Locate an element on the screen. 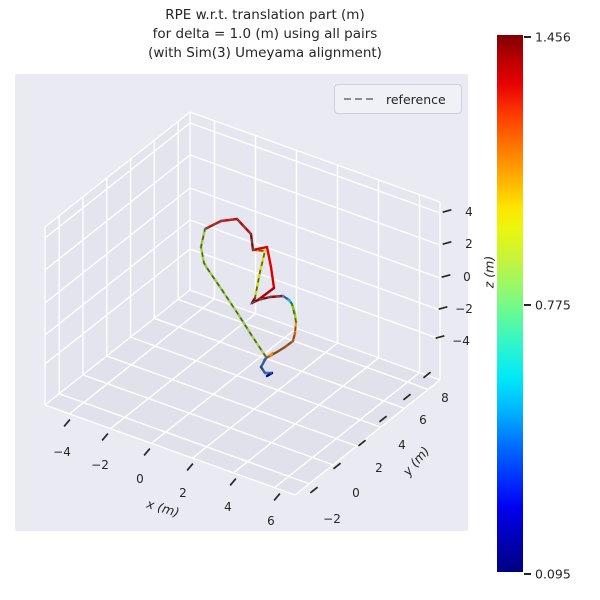 The image size is (600, 600). colorbar-min-label: 0.095 is located at coordinates (553, 574).